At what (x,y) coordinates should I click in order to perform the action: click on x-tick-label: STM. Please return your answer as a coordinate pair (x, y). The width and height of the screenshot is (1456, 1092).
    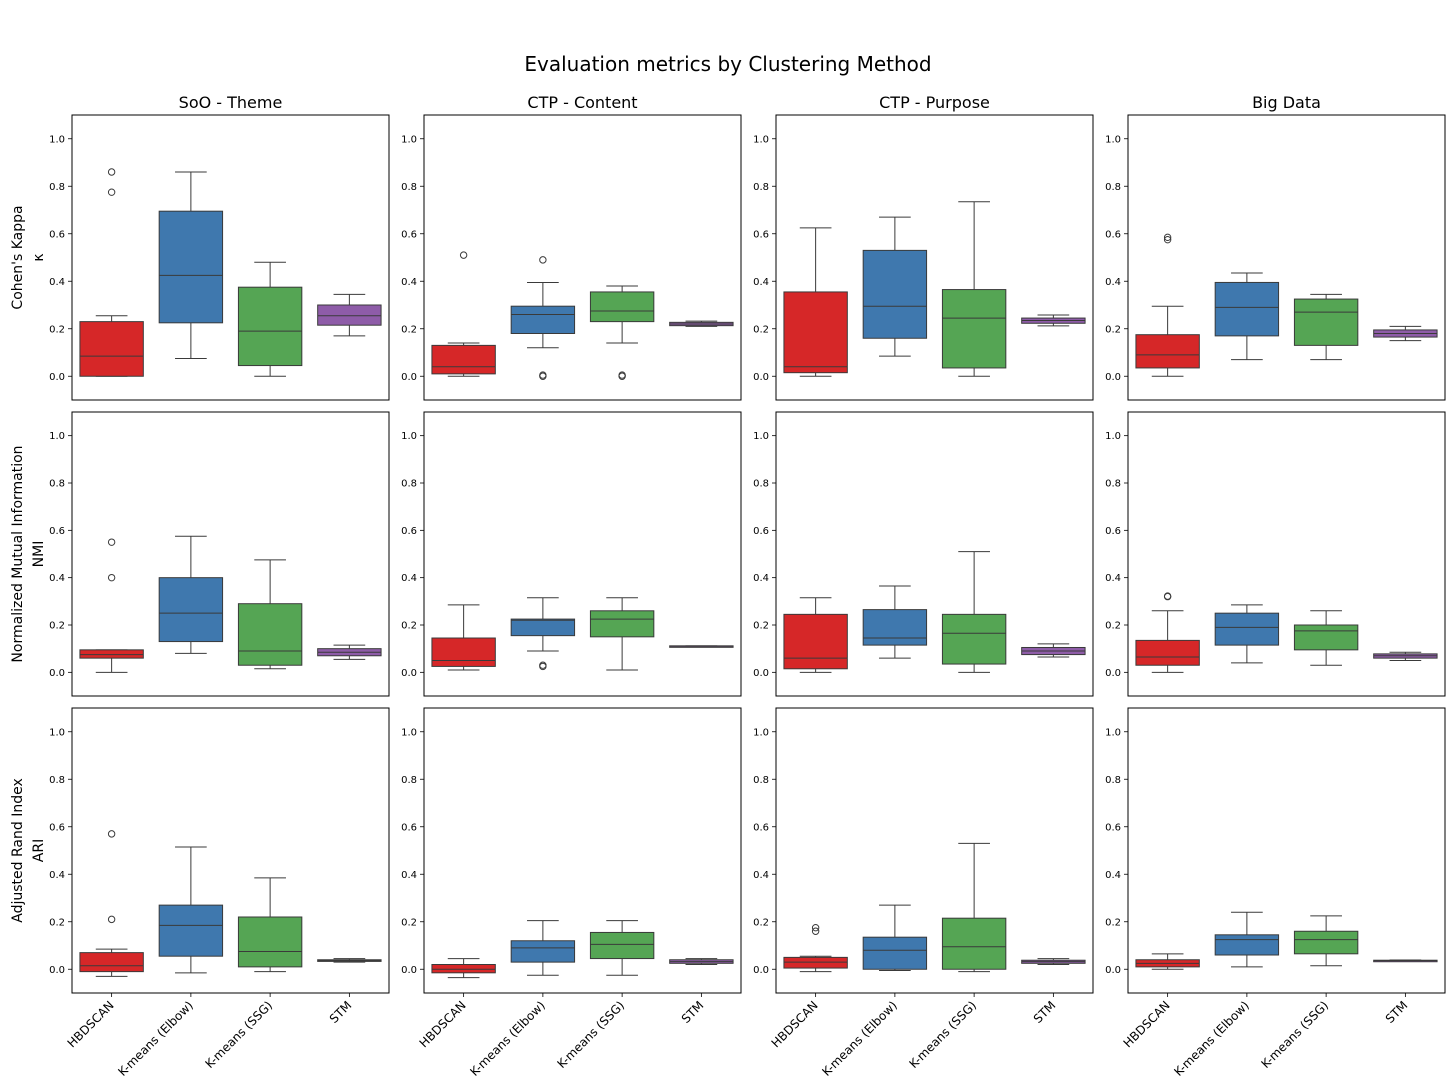
    Looking at the image, I should click on (693, 1012).